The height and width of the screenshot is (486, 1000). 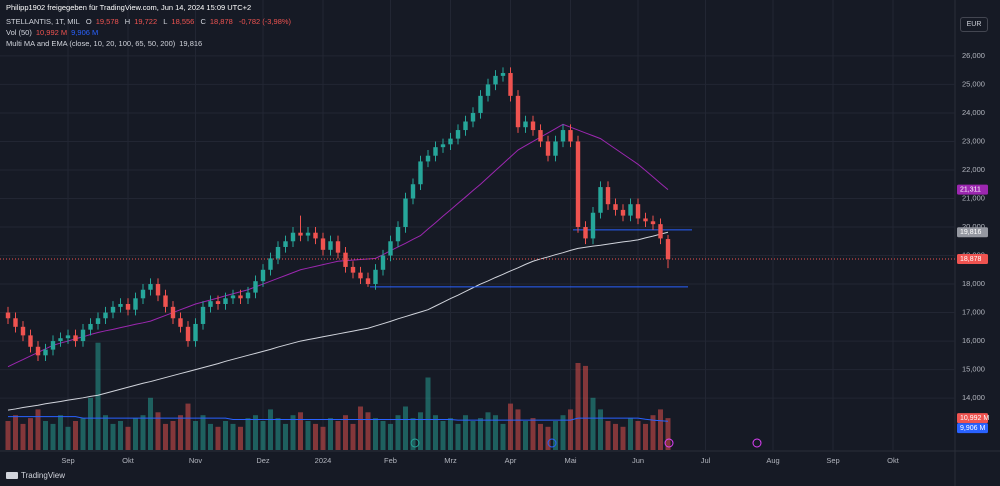 What do you see at coordinates (973, 83) in the screenshot?
I see `y-tick-label: 25,000` at bounding box center [973, 83].